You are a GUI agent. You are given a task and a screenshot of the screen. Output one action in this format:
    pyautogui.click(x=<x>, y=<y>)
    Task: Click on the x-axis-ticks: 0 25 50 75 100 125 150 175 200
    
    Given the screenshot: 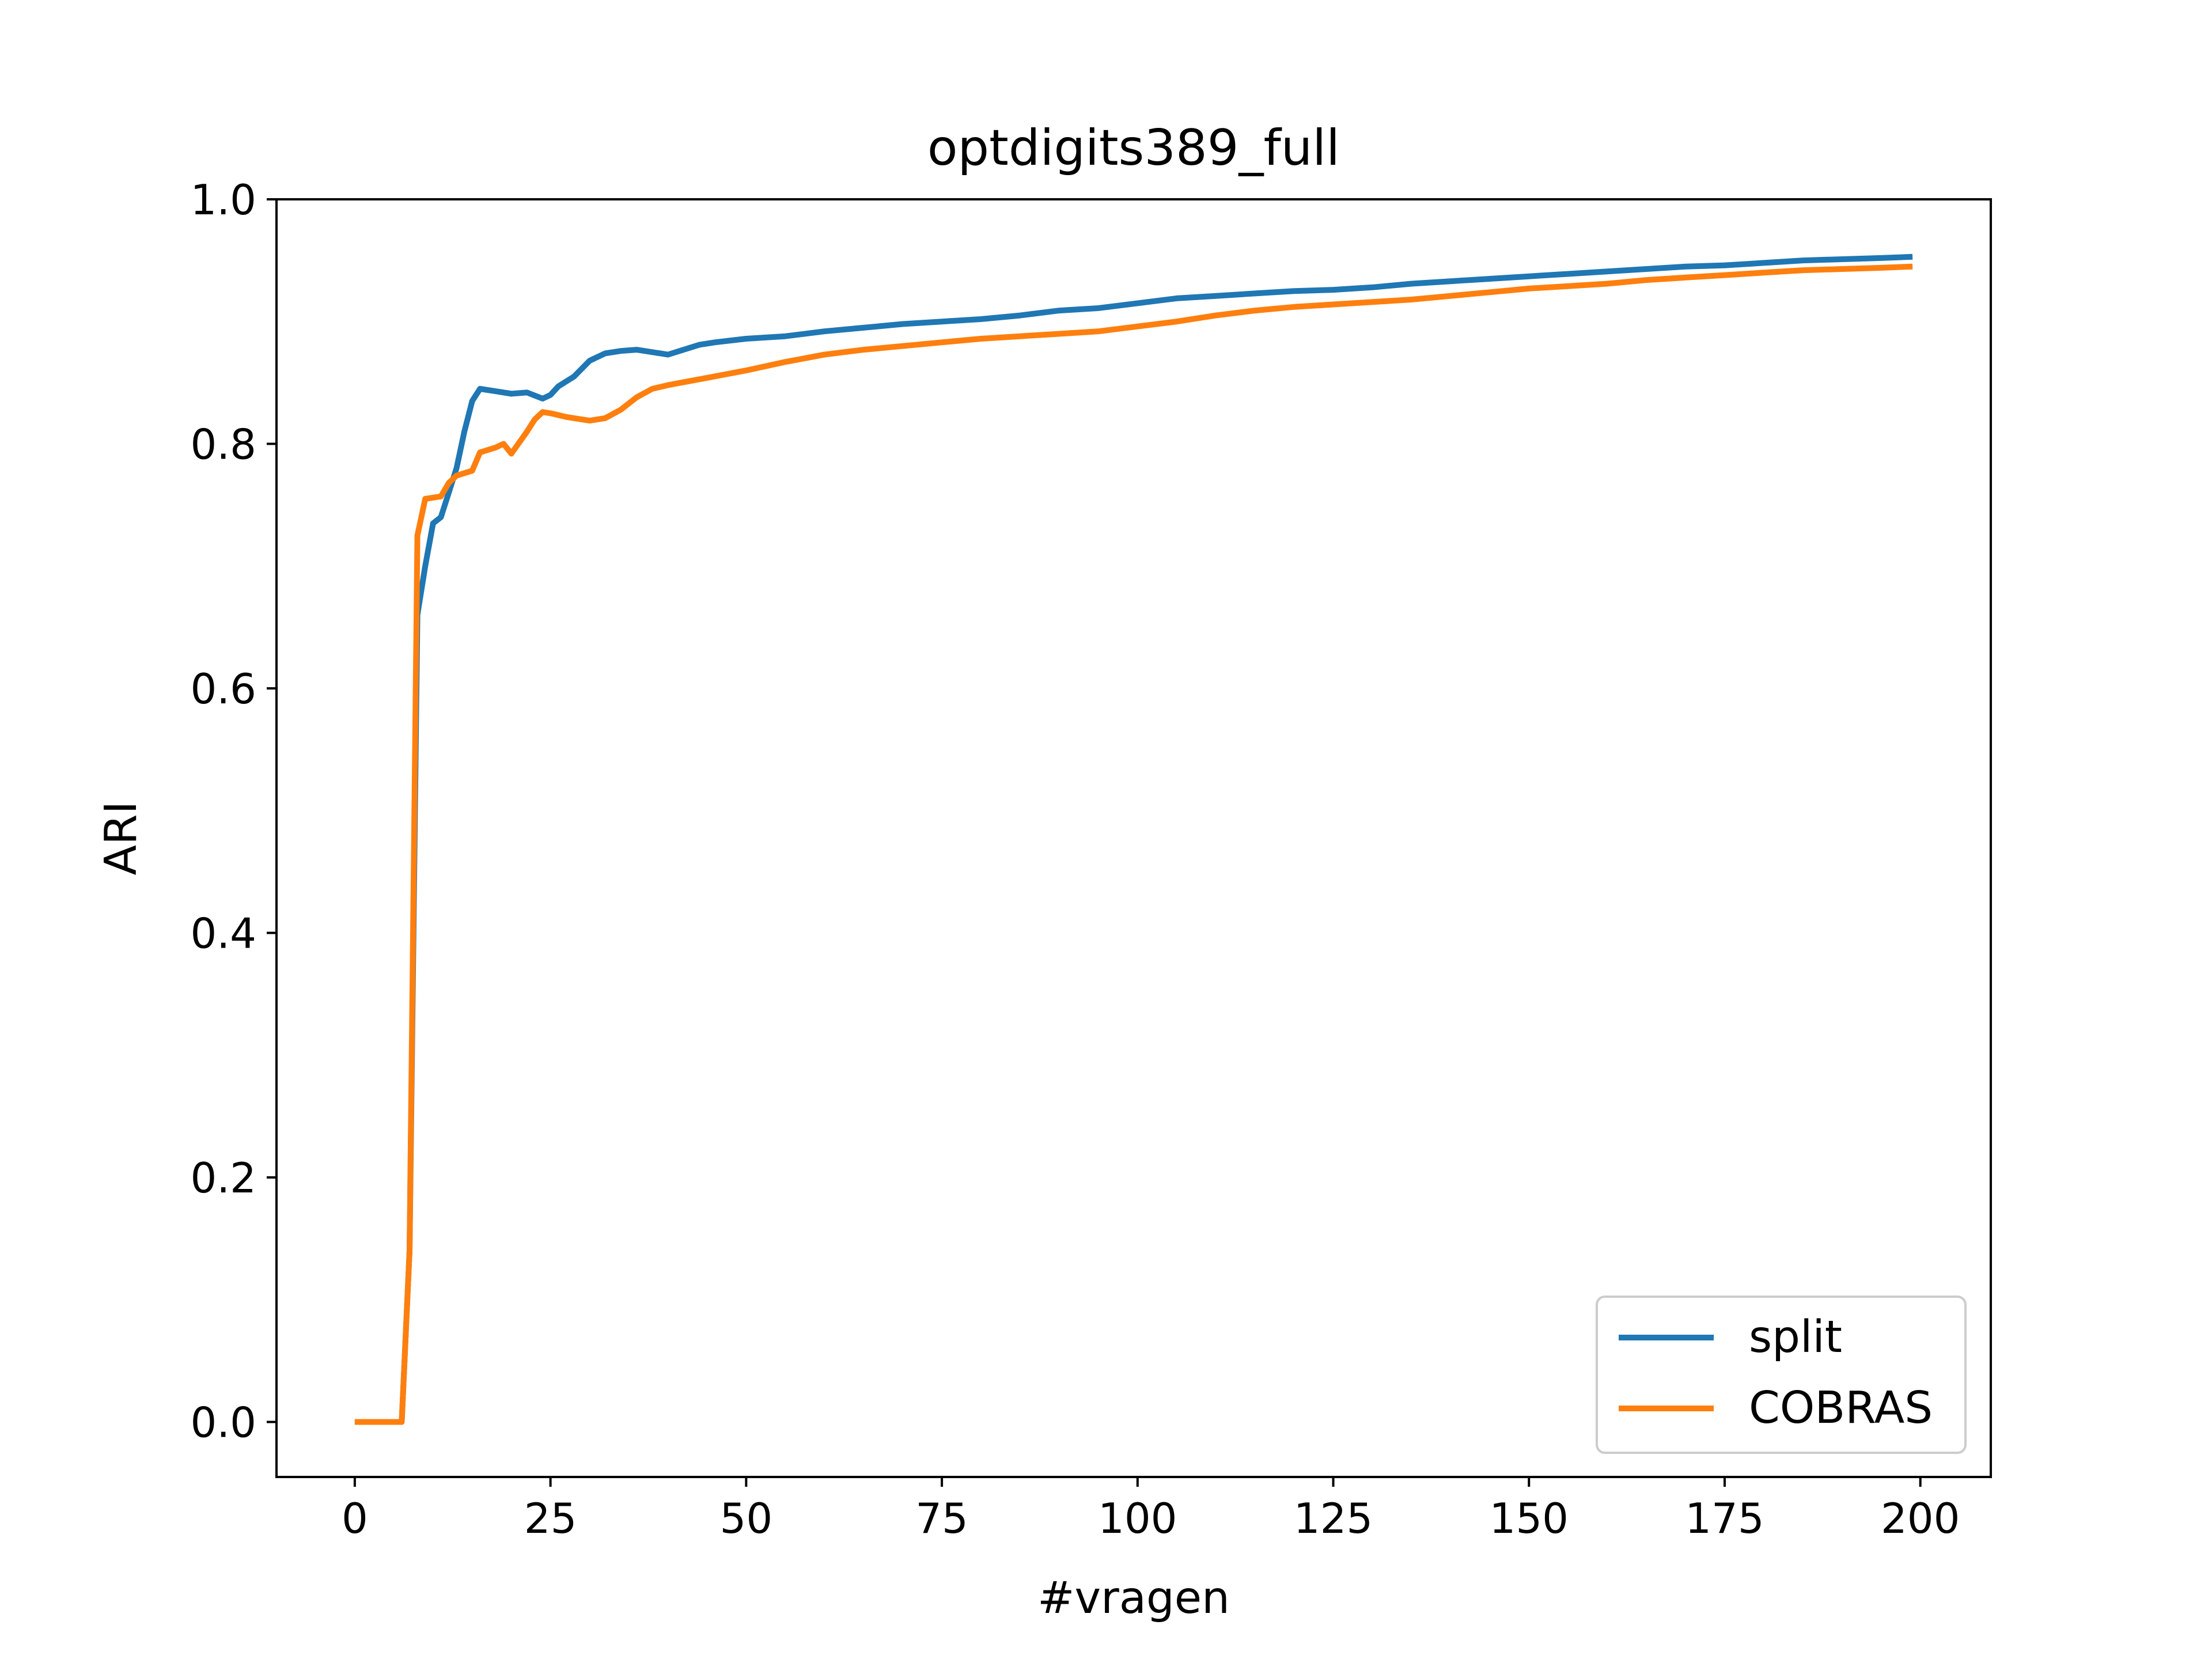 What is the action you would take?
    pyautogui.click(x=1151, y=1510)
    